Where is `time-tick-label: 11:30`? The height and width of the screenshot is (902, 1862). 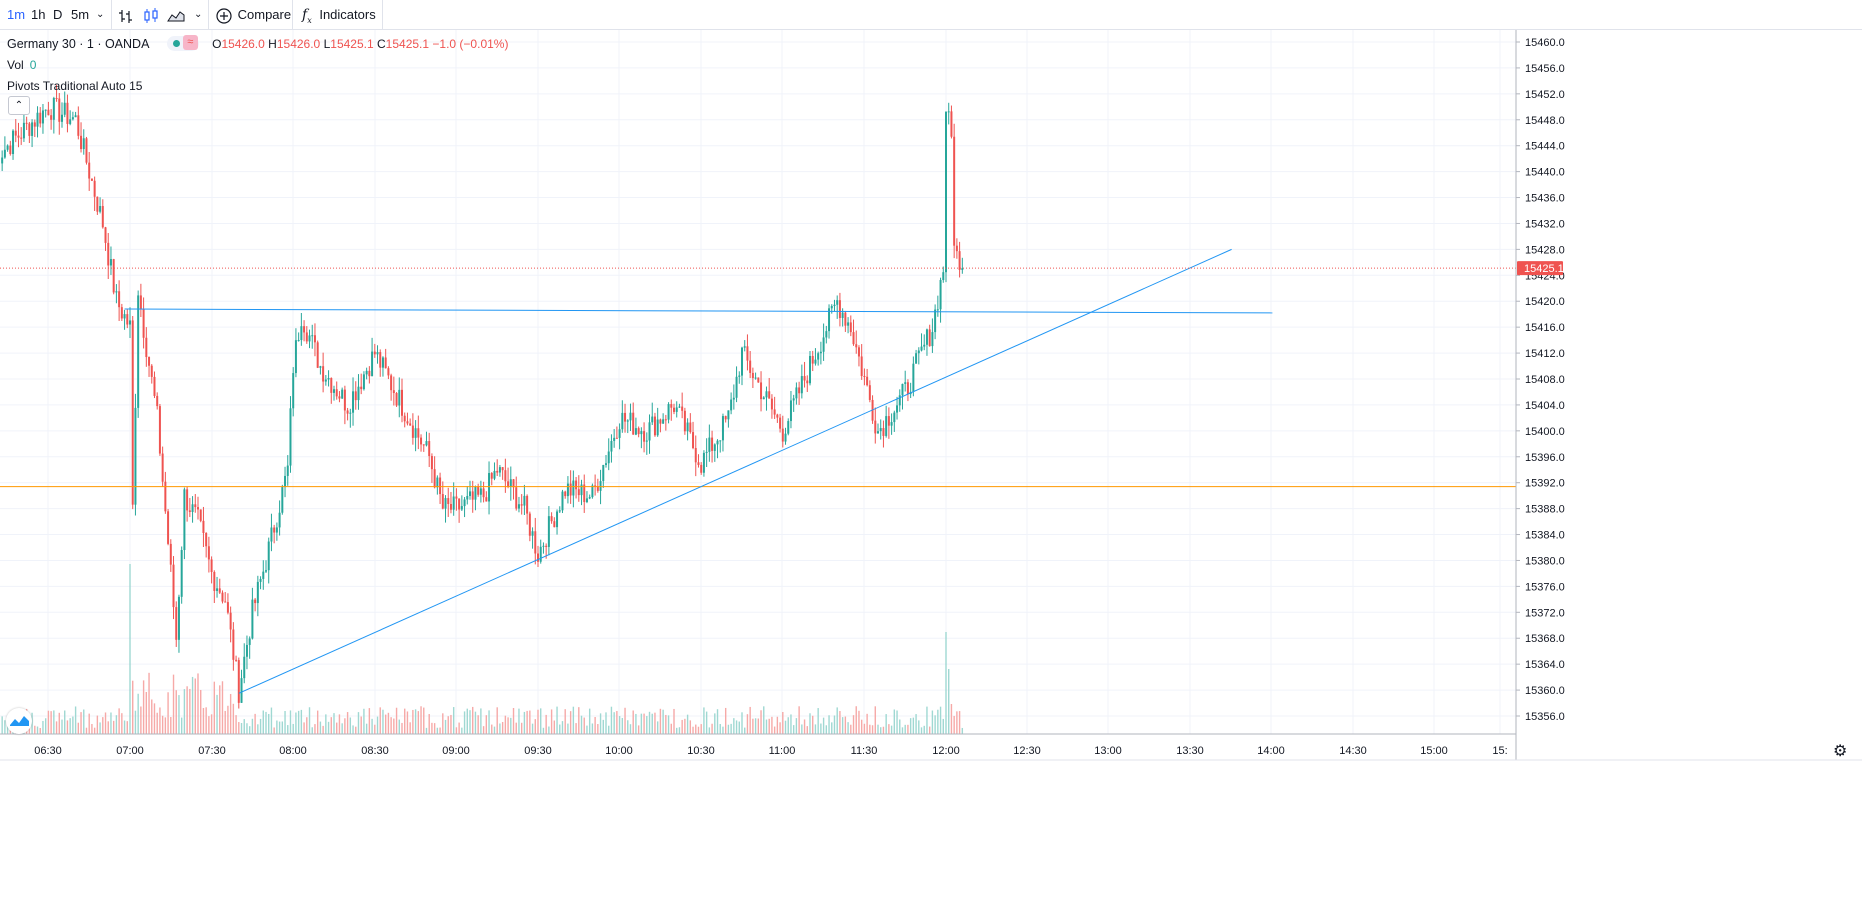
time-tick-label: 11:30 is located at coordinates (864, 751).